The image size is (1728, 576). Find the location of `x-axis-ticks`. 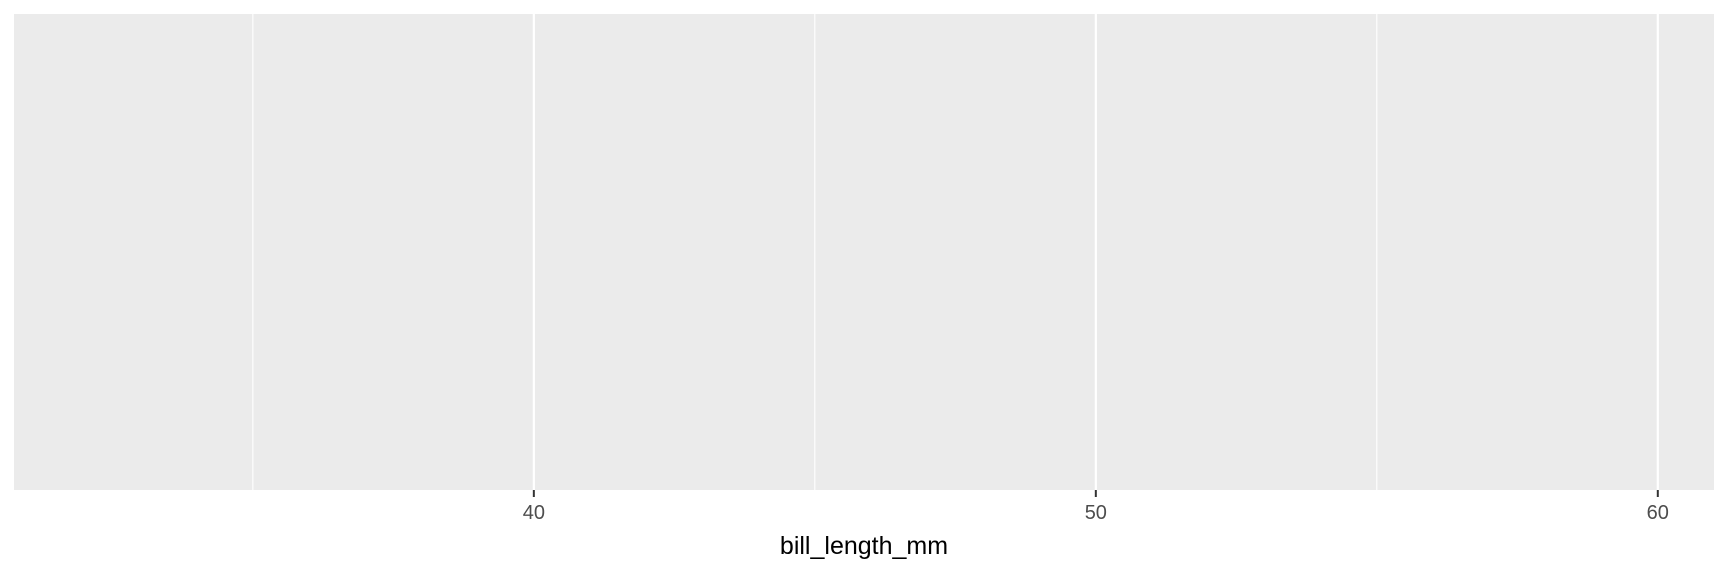

x-axis-ticks is located at coordinates (1095, 493).